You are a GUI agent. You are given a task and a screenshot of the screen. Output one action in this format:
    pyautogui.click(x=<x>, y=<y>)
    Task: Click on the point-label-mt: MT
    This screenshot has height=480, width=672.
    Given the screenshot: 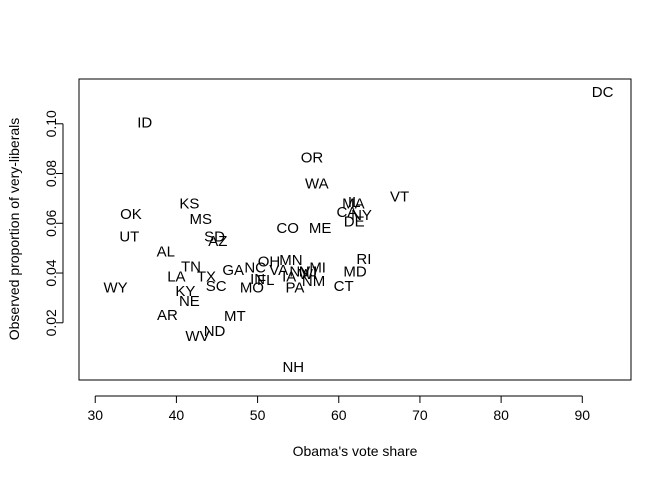 What is the action you would take?
    pyautogui.click(x=235, y=316)
    